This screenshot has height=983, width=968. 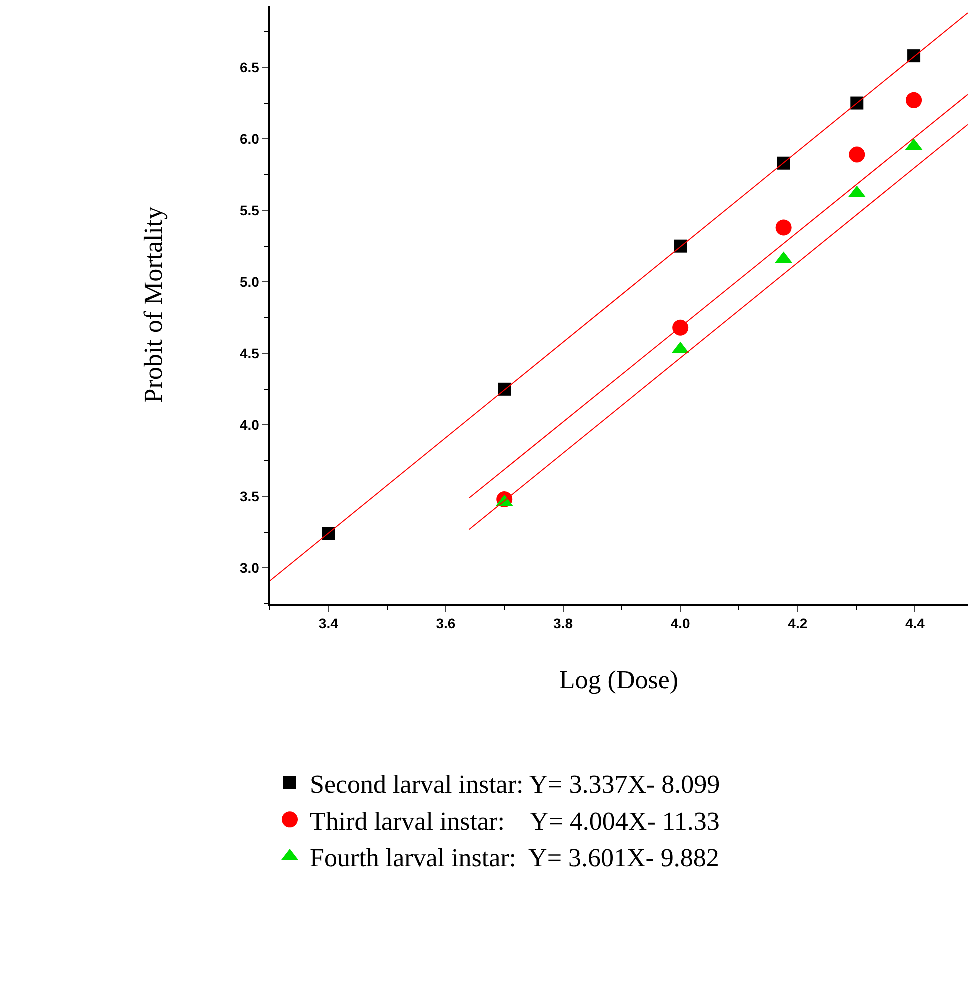 I want to click on x-tick-label: 3.6, so click(x=446, y=624).